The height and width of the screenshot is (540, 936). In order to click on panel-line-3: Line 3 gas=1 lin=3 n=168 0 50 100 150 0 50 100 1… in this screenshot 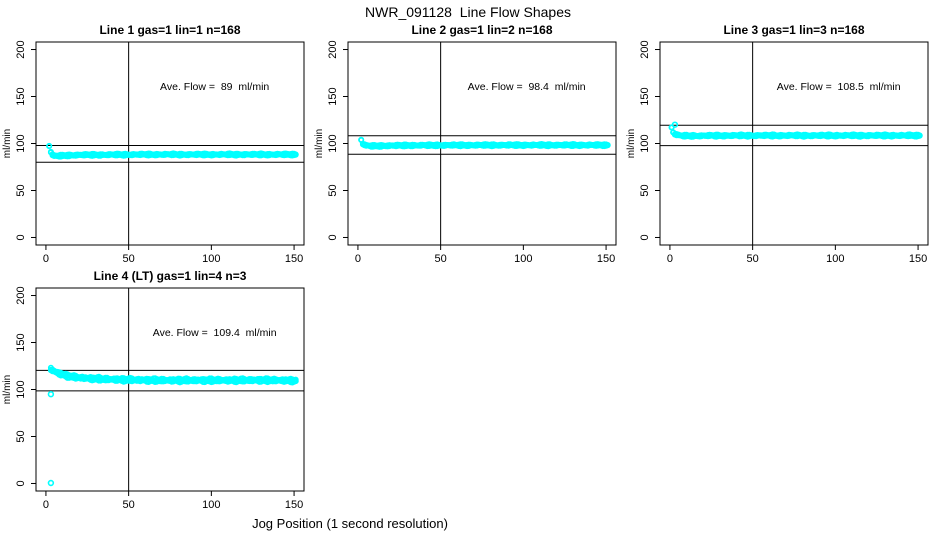, I will do `click(777, 144)`.